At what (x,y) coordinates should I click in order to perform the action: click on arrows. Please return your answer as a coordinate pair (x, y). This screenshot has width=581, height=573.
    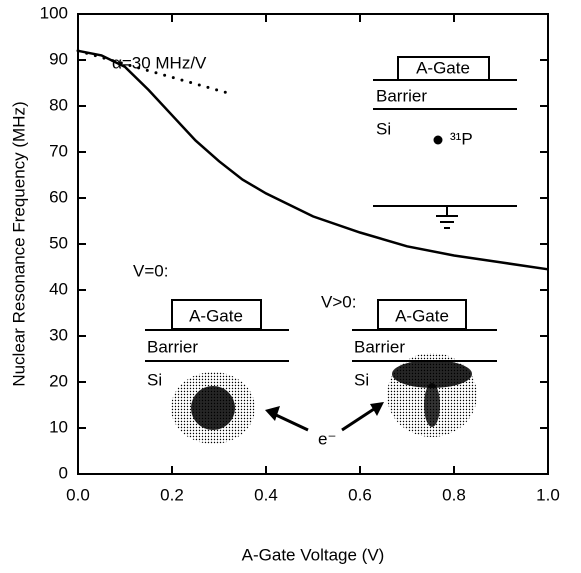
    Looking at the image, I should click on (324, 417).